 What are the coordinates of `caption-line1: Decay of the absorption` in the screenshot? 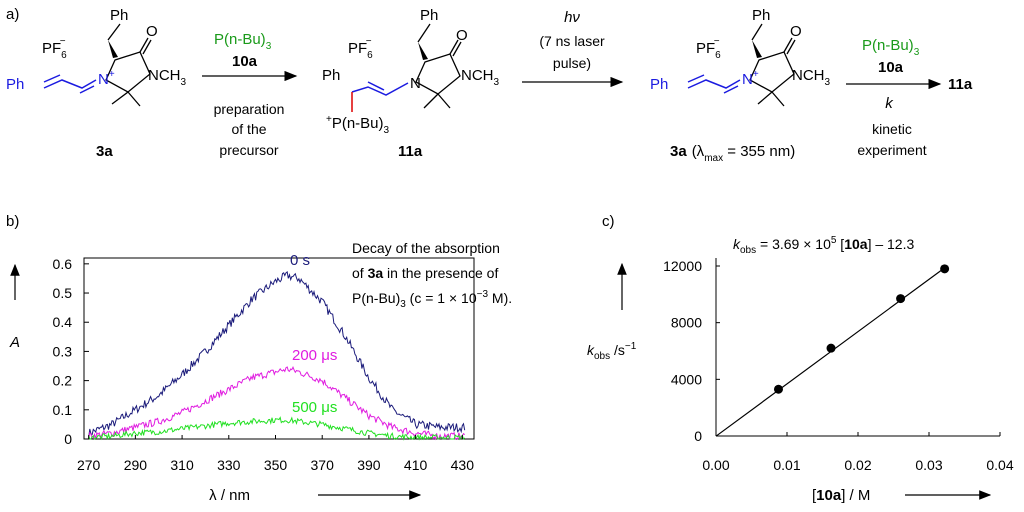 It's located at (426, 248).